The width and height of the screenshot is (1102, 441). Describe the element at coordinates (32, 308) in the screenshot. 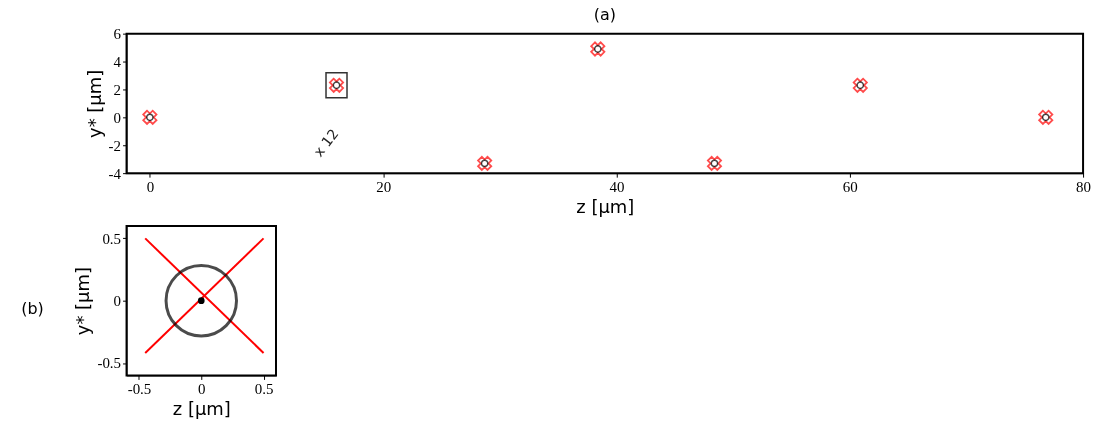

I see `text: (b)` at that location.